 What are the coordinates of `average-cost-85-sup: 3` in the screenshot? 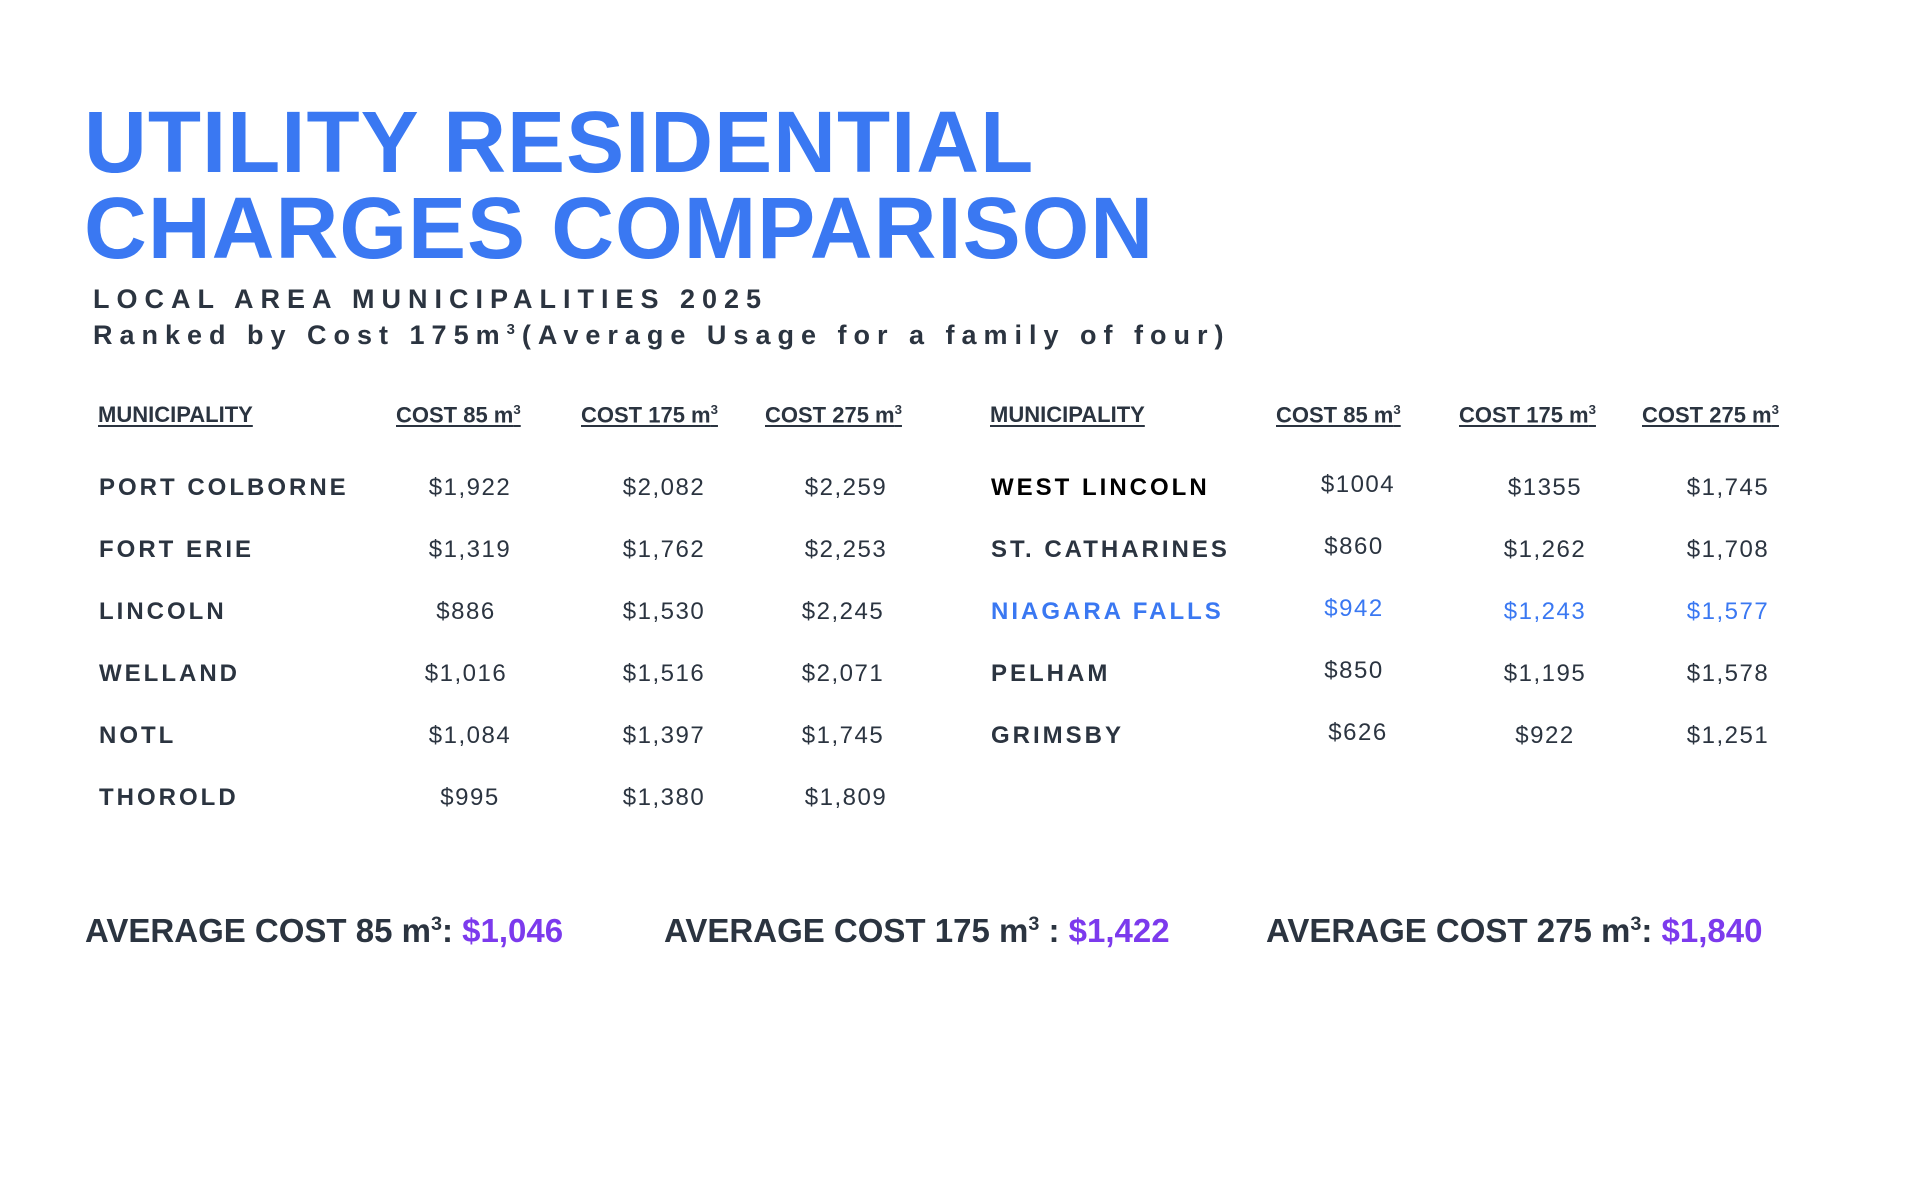 It's located at (436, 924).